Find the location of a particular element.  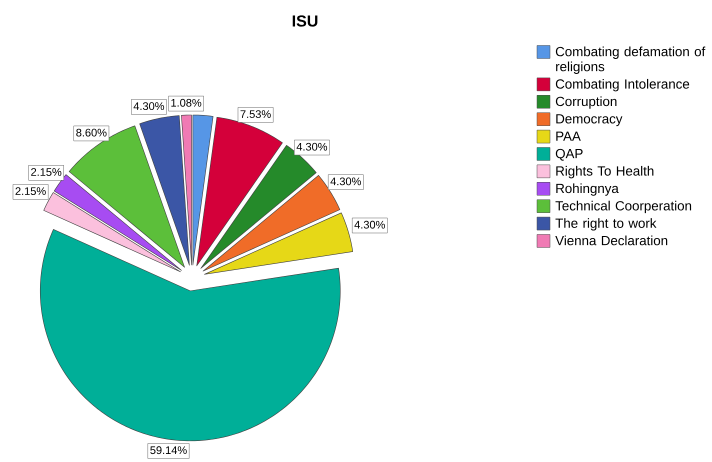

legend-label: Rohingnya is located at coordinates (587, 189).